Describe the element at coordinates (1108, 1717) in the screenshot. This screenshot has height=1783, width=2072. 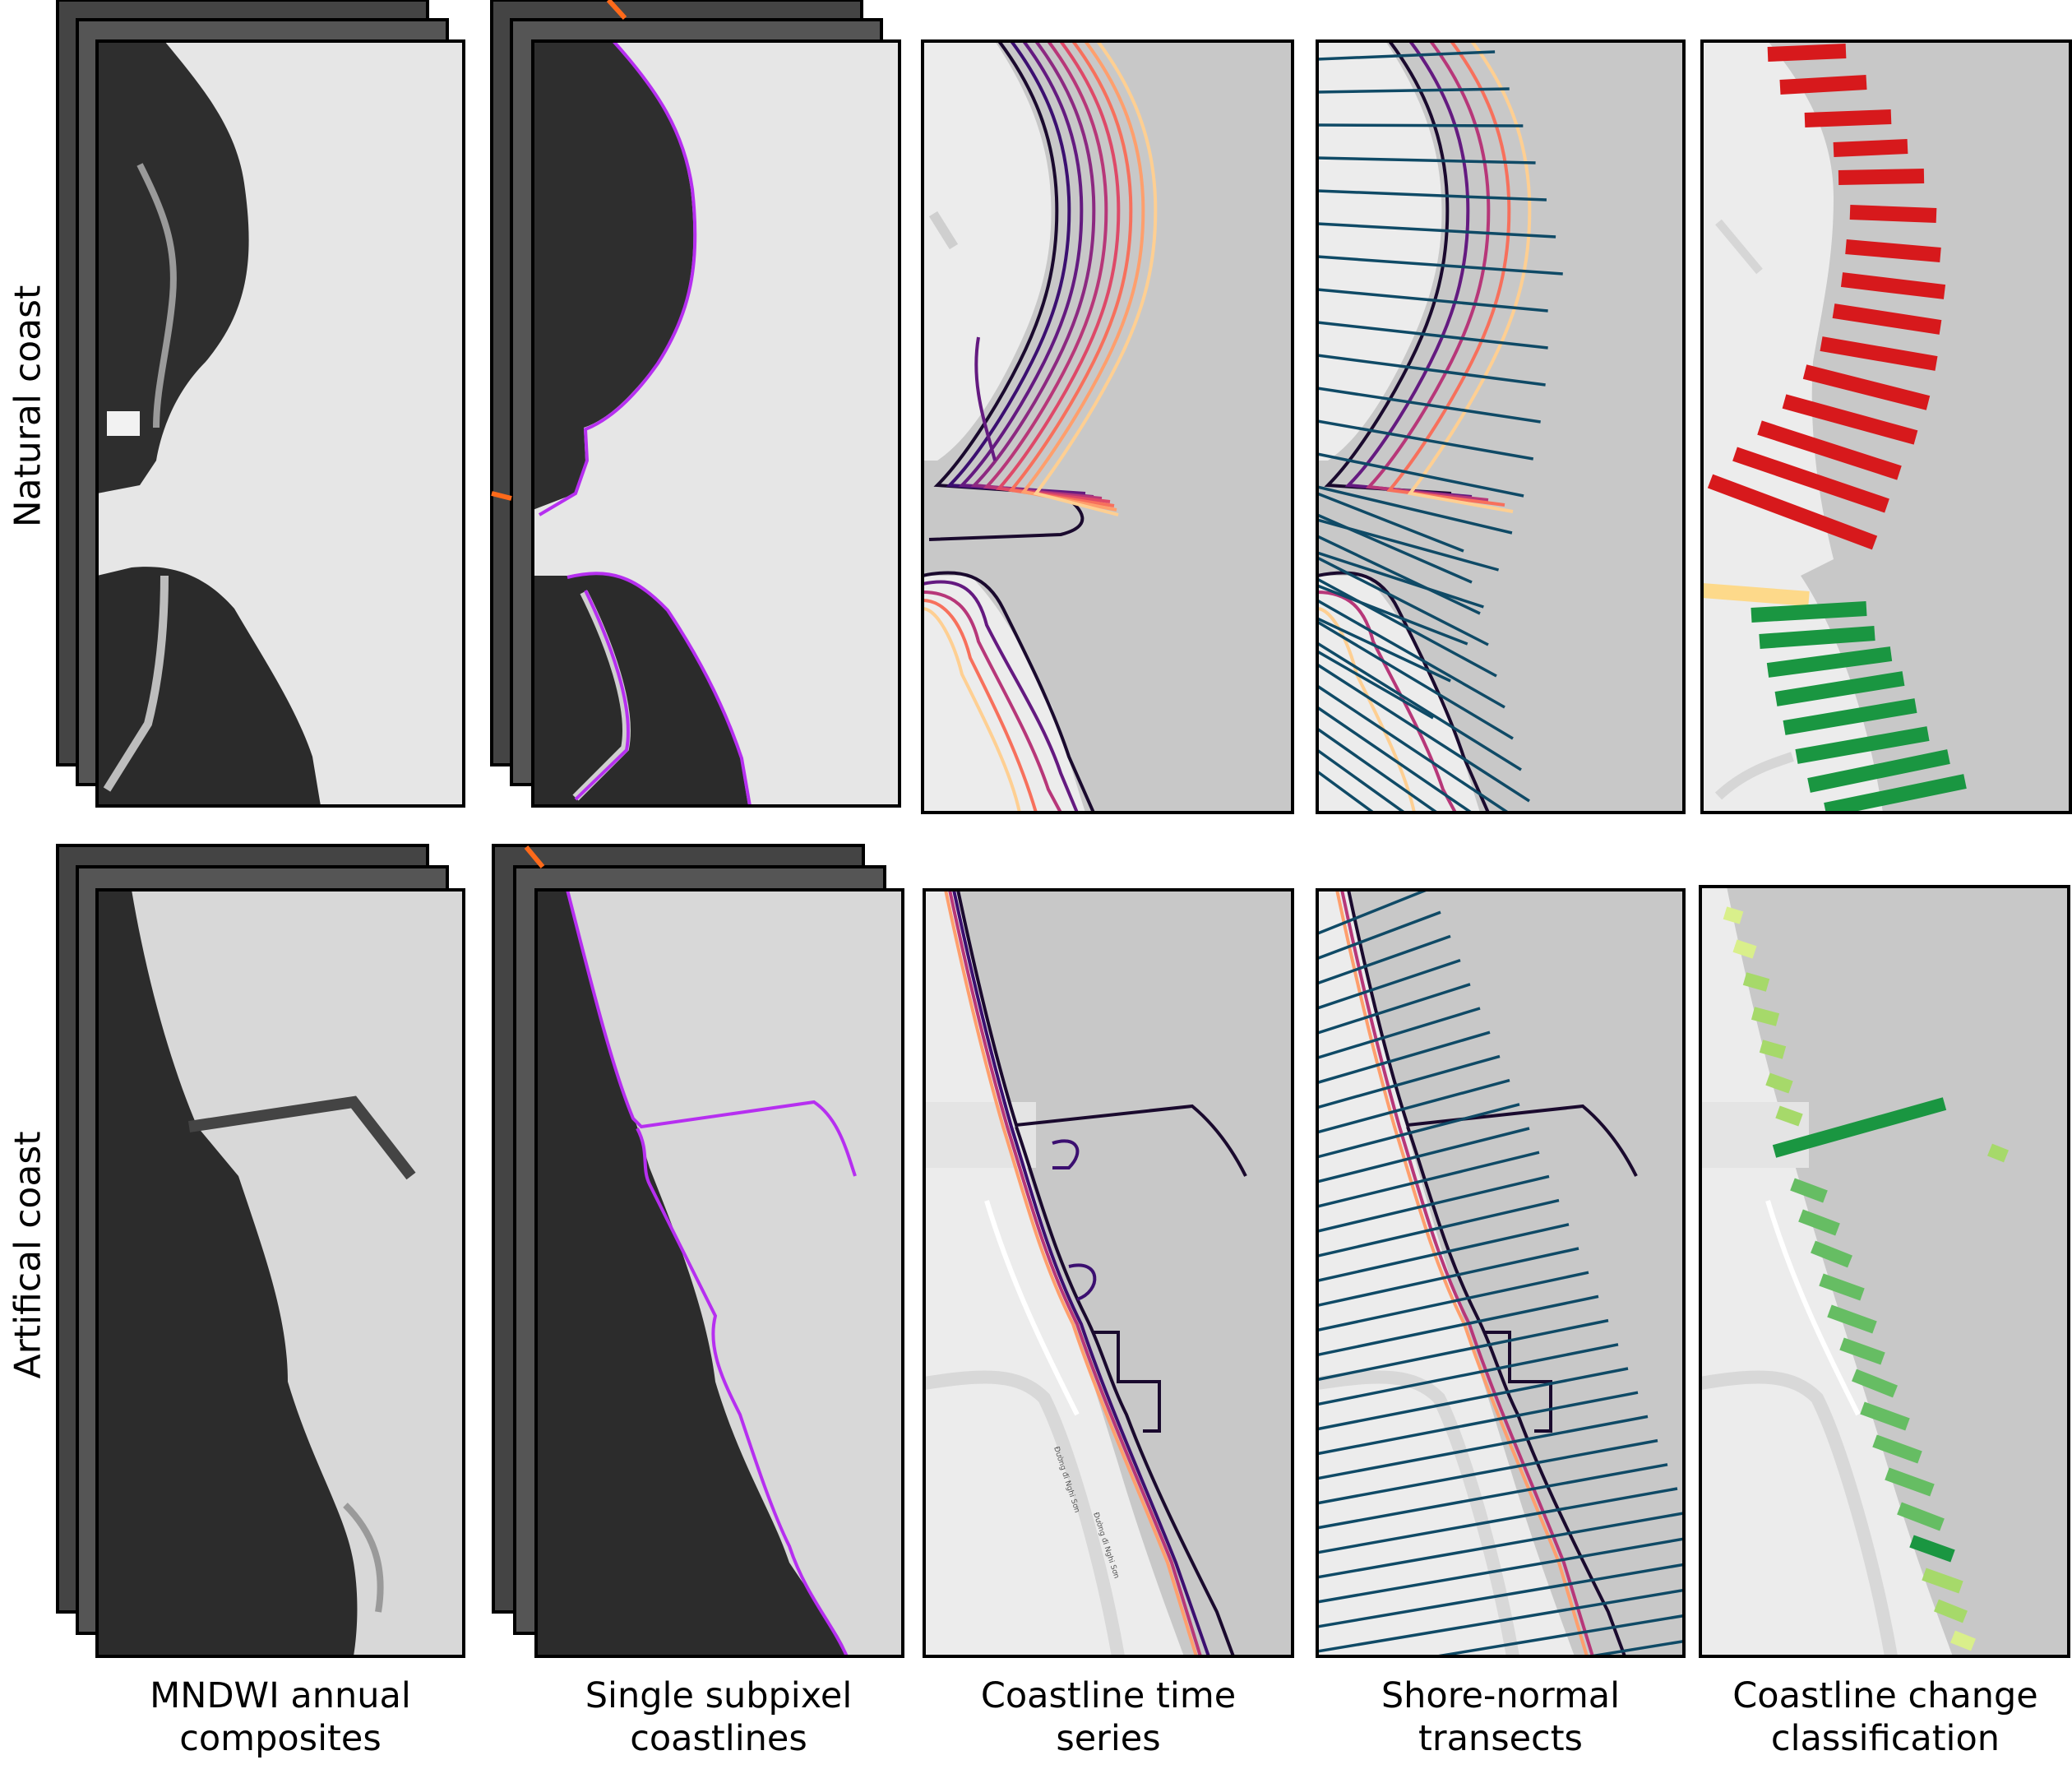
I see `column-label-time-series: Coastline time series` at that location.